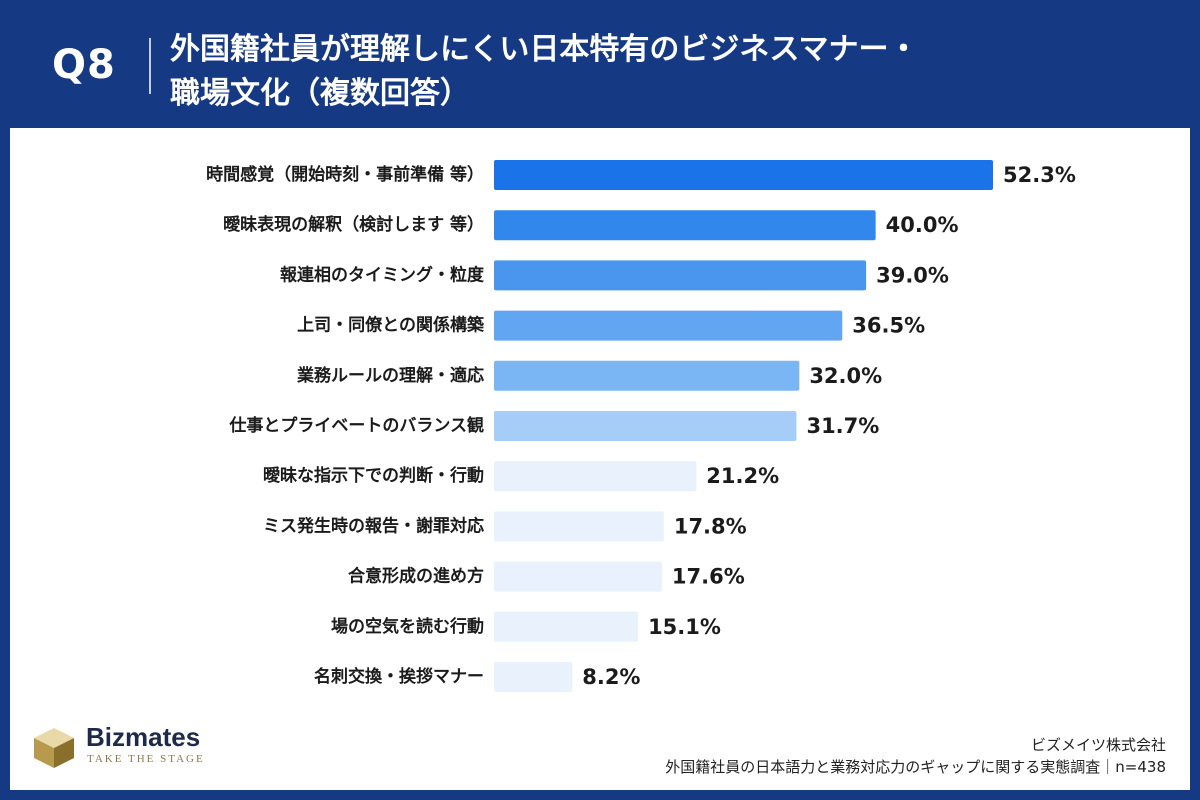 Image resolution: width=1200 pixels, height=800 pixels. What do you see at coordinates (1098, 745) in the screenshot?
I see `company-name: ビズメイツ株式会社` at bounding box center [1098, 745].